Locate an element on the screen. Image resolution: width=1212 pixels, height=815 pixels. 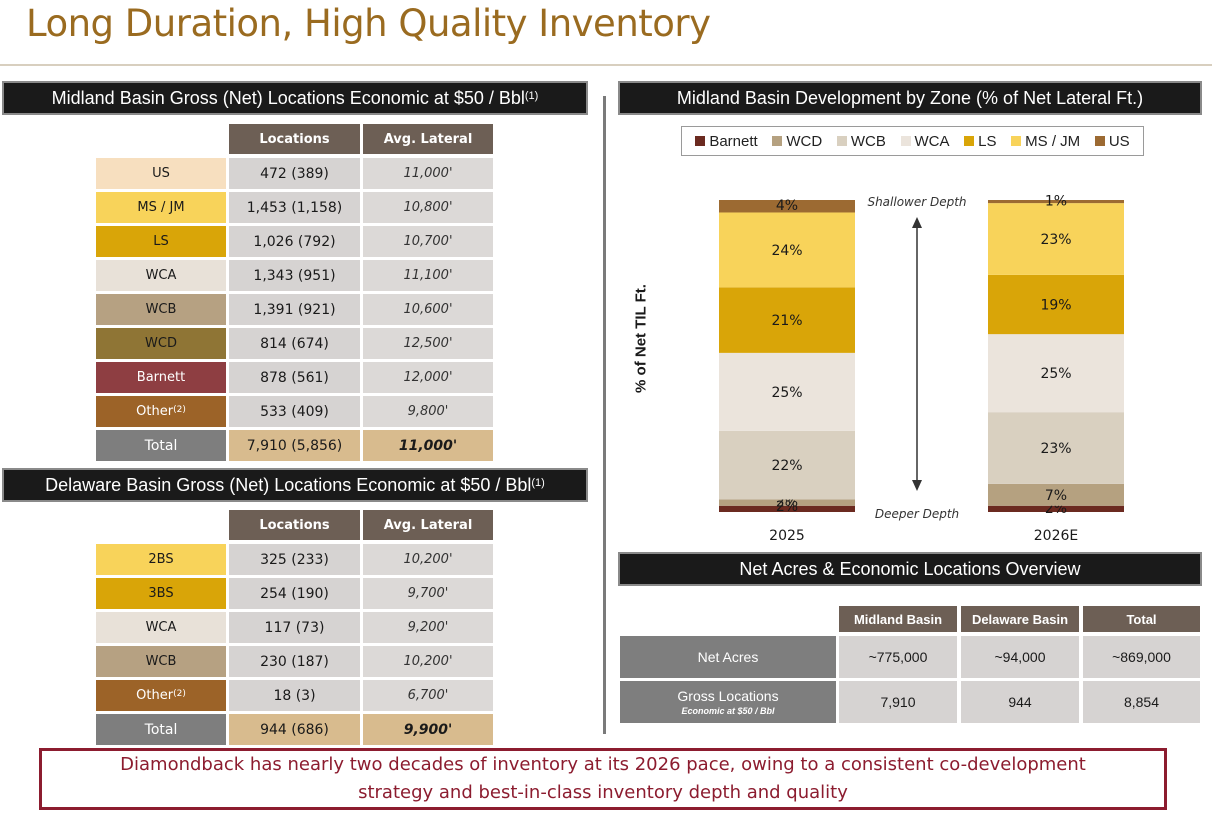
legend-item: Barnett is located at coordinates (726, 141).